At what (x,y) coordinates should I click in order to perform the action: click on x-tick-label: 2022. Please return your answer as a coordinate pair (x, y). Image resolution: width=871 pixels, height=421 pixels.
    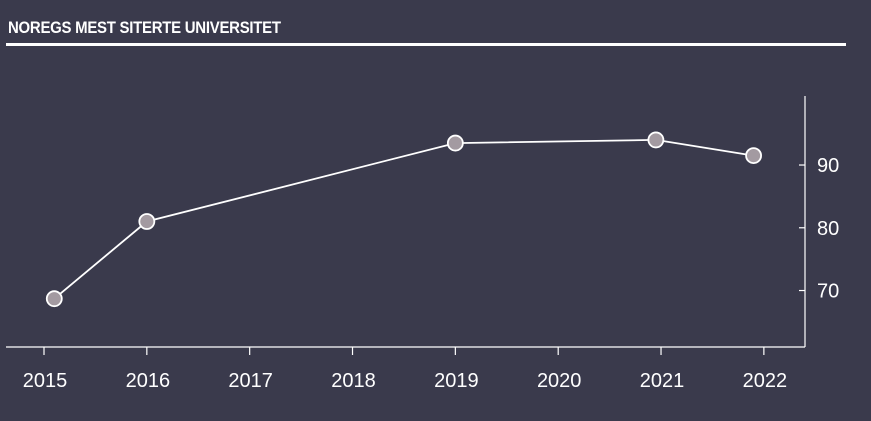
    Looking at the image, I should click on (765, 381).